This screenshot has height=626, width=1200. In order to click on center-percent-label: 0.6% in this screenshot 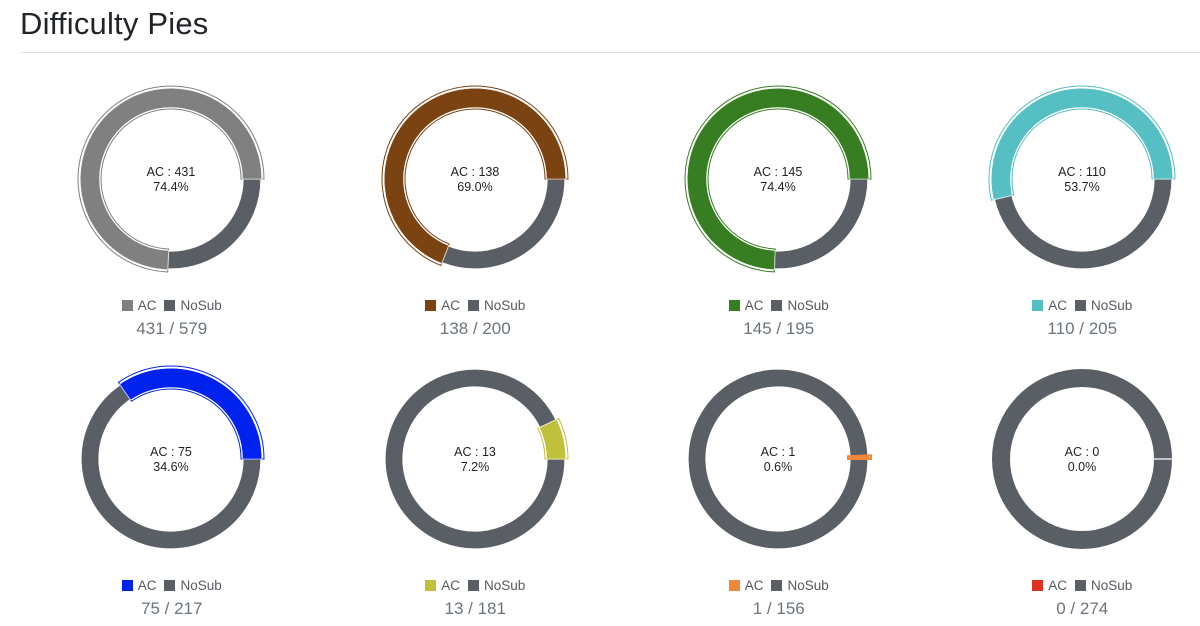, I will do `click(778, 467)`.